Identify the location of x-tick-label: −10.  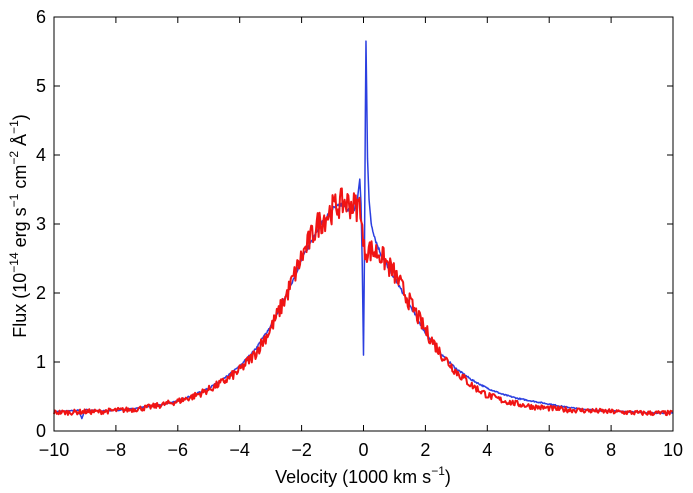
(54, 450).